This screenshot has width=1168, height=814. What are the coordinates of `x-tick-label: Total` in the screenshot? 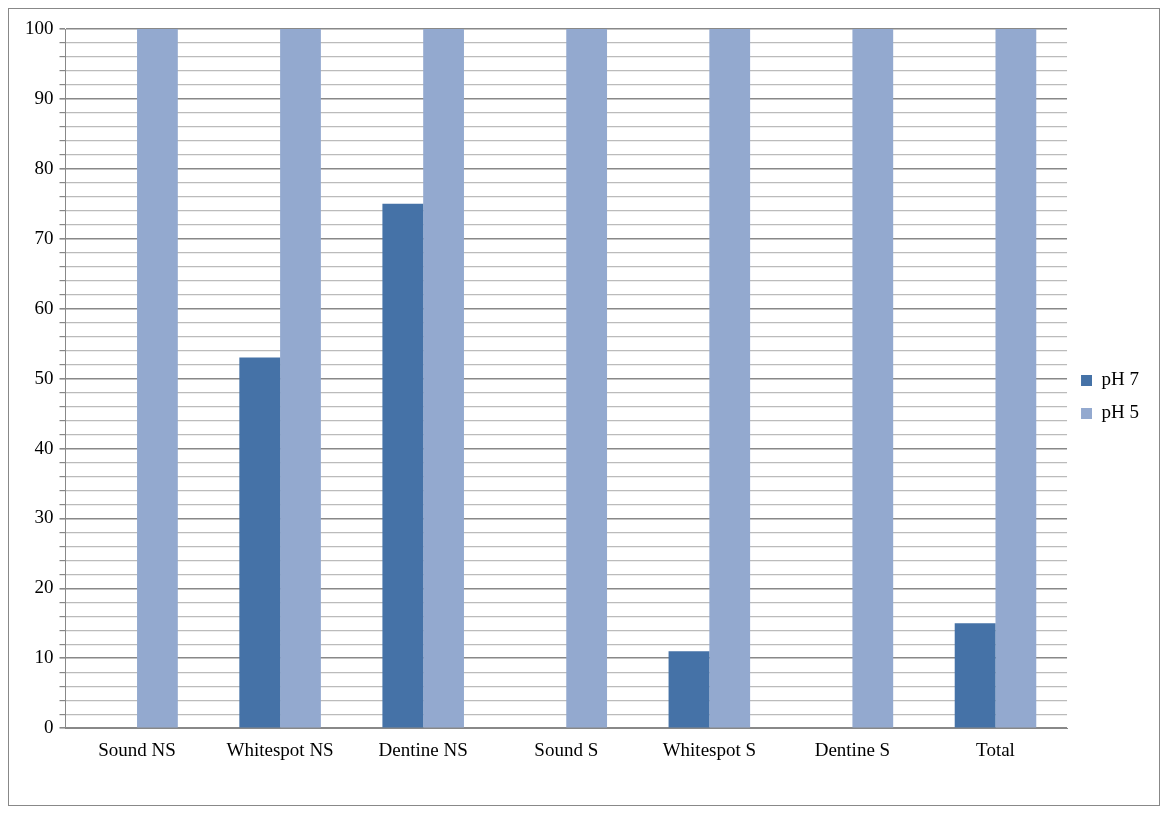 It's located at (995, 749).